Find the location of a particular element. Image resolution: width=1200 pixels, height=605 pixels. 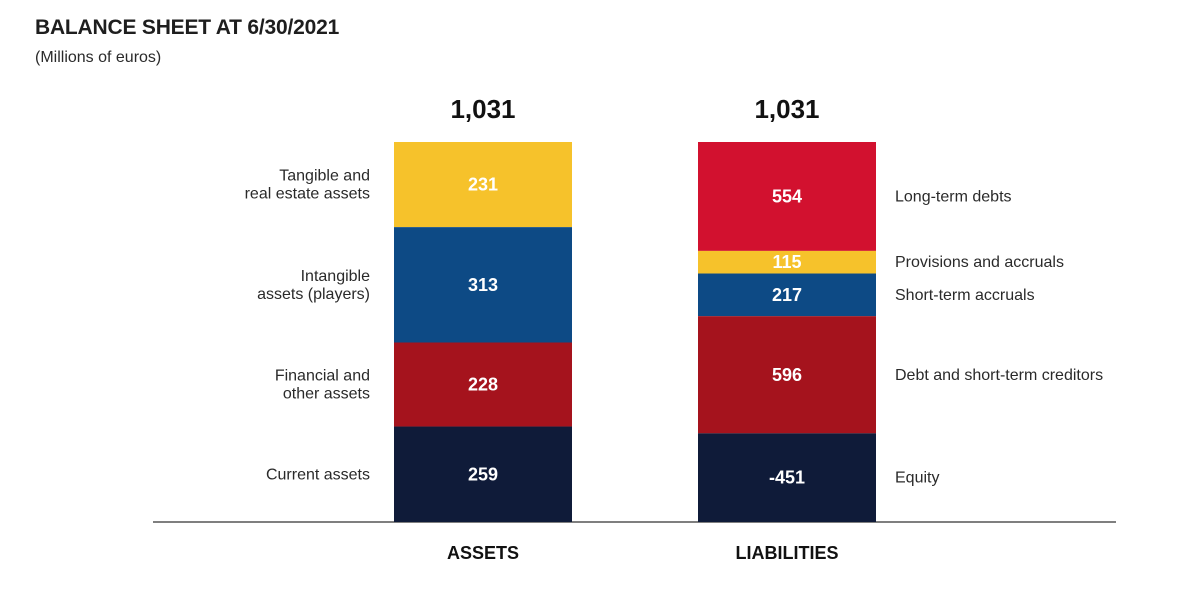

segment-name: Equity is located at coordinates (917, 478).